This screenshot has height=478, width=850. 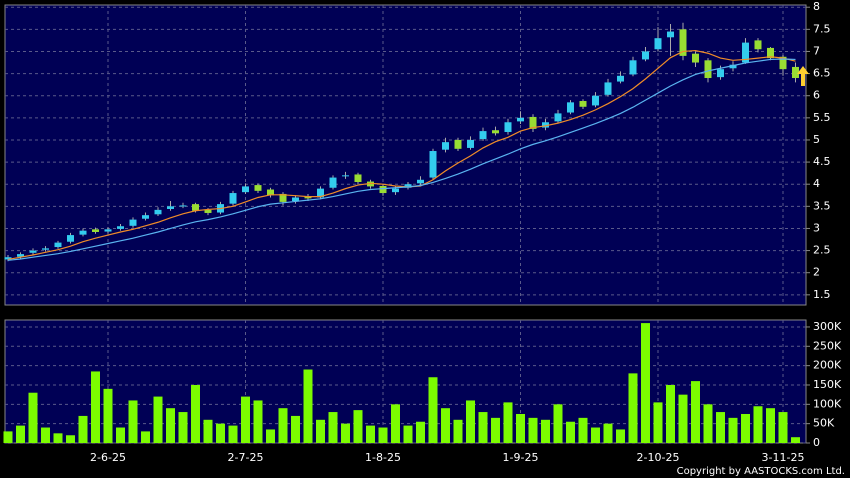 I want to click on y-tick-label: 5, so click(x=816, y=139).